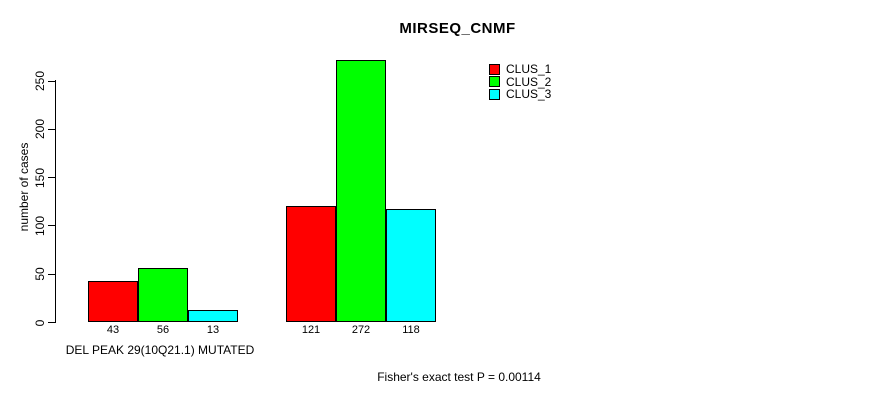 This screenshot has height=400, width=890. I want to click on bar-value-label: 43, so click(113, 330).